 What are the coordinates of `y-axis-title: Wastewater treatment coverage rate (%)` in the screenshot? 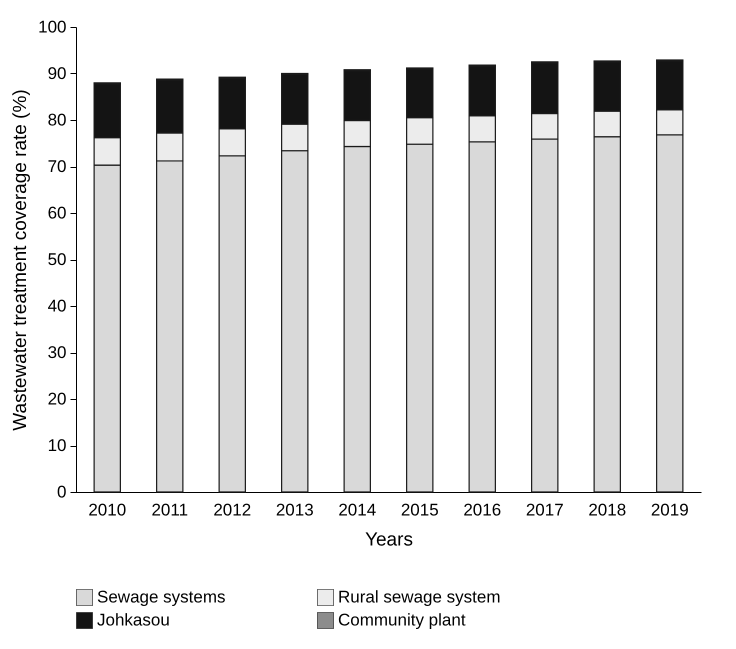 It's located at (21, 260).